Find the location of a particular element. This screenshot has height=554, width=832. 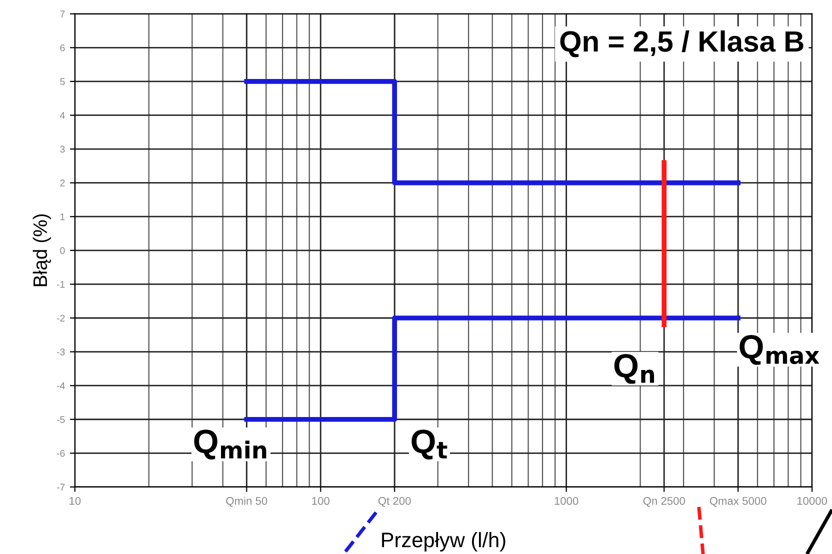

y-tick-label: -7 is located at coordinates (60, 487).